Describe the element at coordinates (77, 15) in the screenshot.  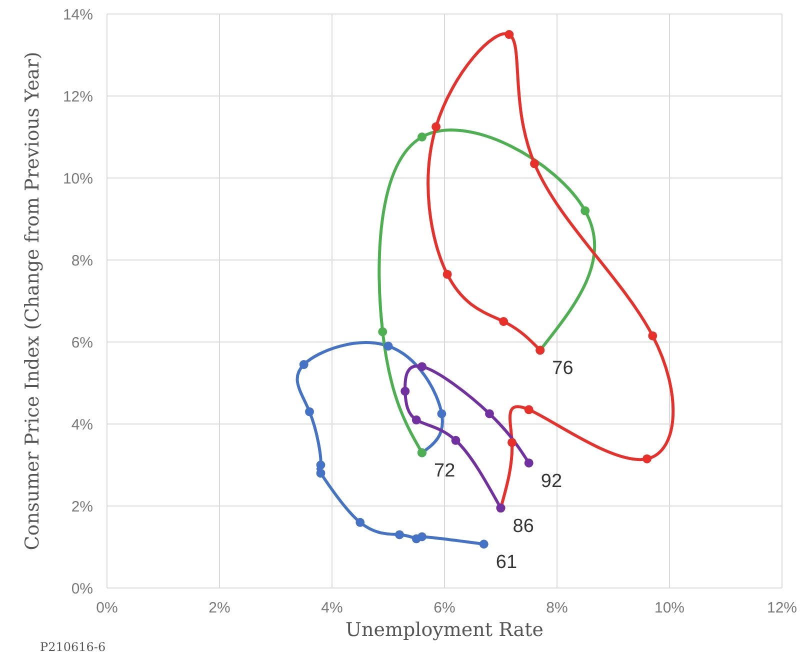
I see `y-tick-label: 14%` at that location.